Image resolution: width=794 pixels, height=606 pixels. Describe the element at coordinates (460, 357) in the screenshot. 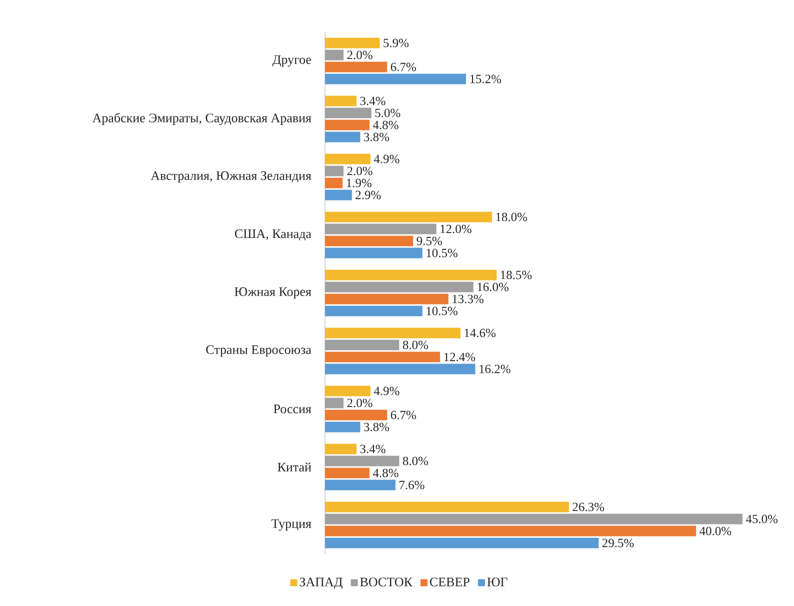

I see `data-label: 12.4%` at that location.